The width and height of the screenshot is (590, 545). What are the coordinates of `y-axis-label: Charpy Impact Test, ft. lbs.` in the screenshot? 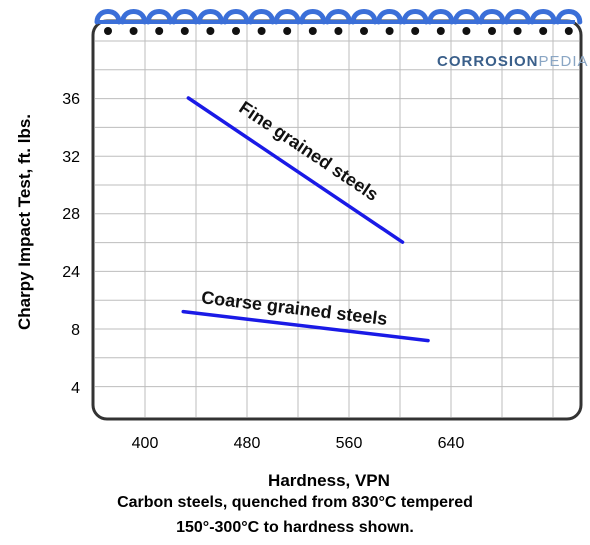 It's located at (24, 222).